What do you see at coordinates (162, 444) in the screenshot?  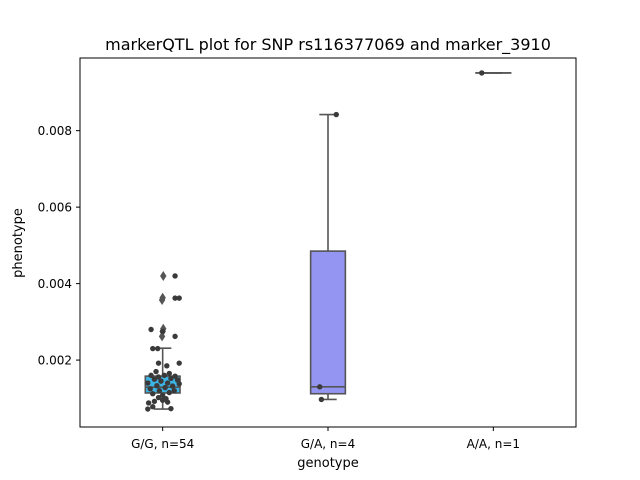 I see `x-tick-label: G/G, n=54` at bounding box center [162, 444].